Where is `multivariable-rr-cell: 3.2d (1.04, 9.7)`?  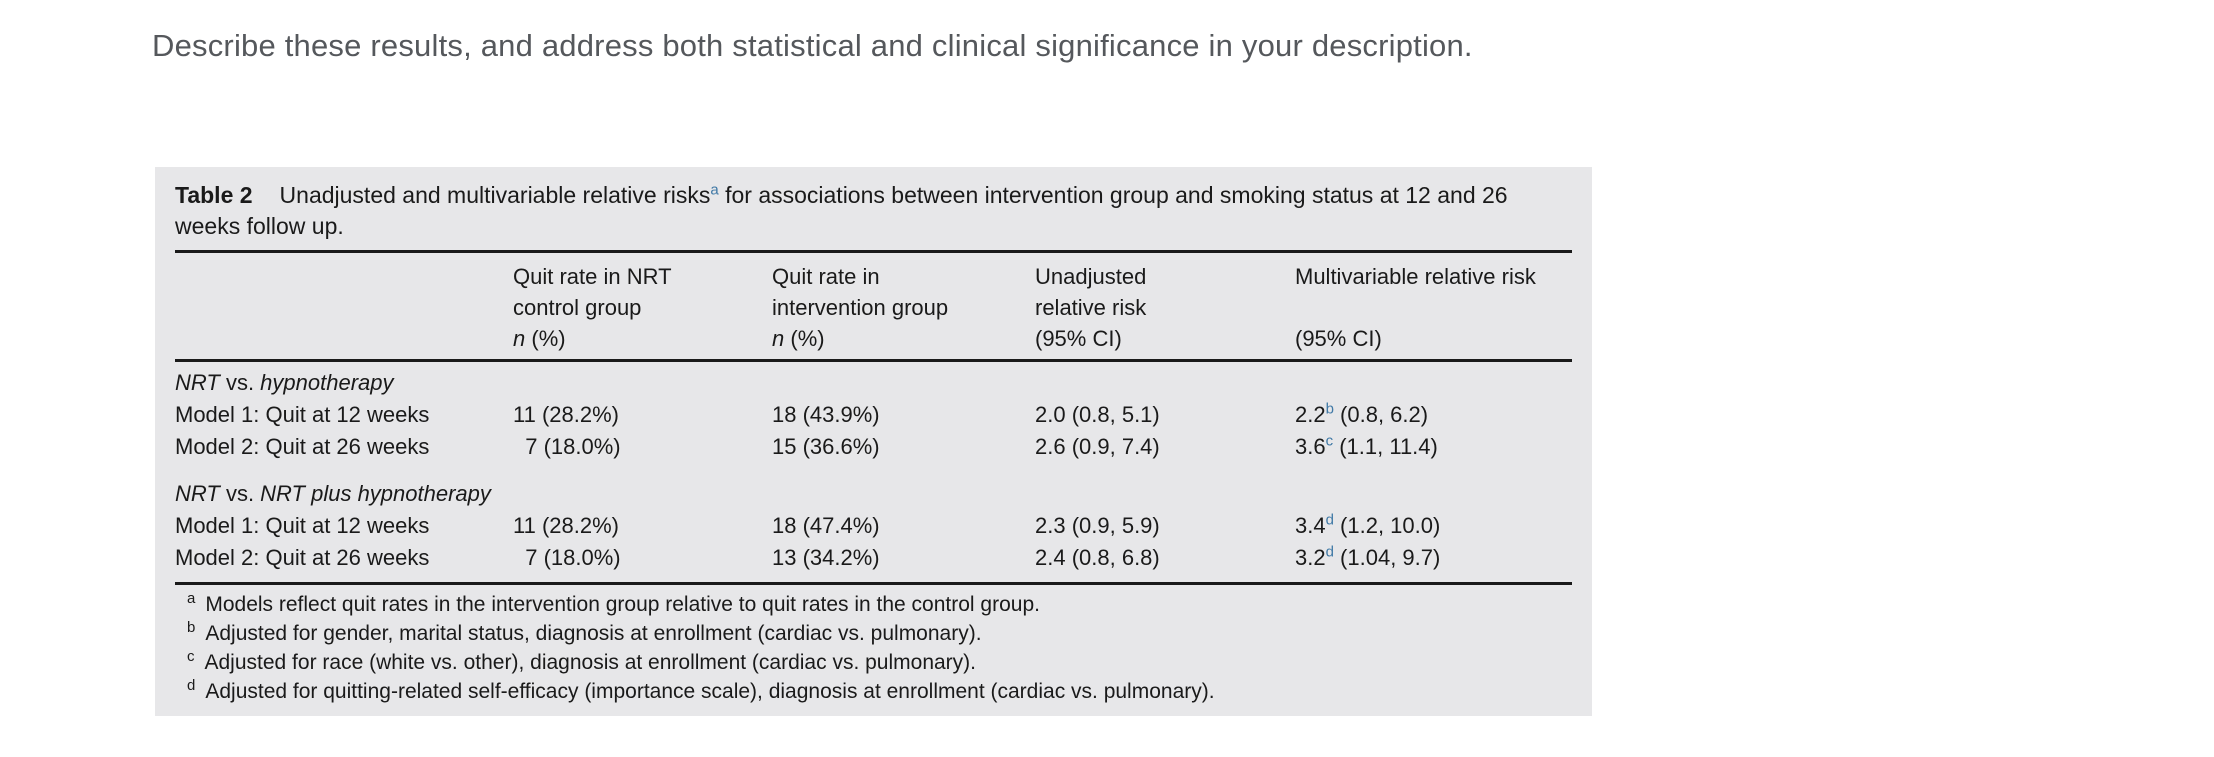 multivariable-rr-cell: 3.2d (1.04, 9.7) is located at coordinates (1433, 562).